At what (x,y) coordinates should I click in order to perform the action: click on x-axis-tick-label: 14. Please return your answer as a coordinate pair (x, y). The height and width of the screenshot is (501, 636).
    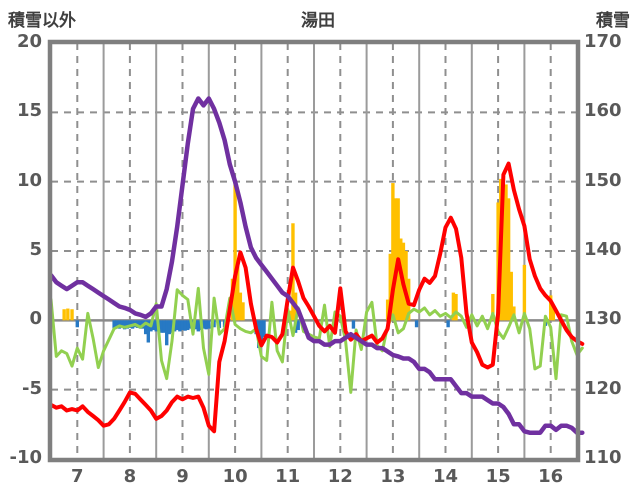
    Looking at the image, I should click on (445, 476).